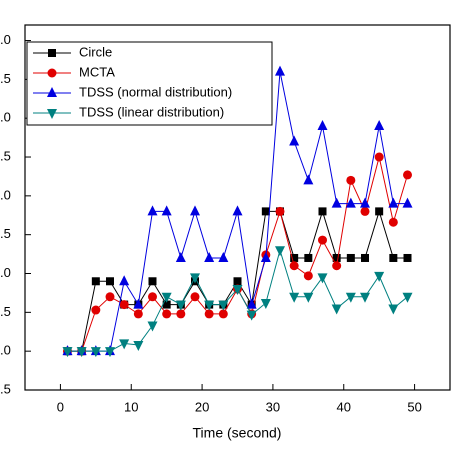 The image size is (474, 474). What do you see at coordinates (344, 406) in the screenshot?
I see `x-tick-label: 40` at bounding box center [344, 406].